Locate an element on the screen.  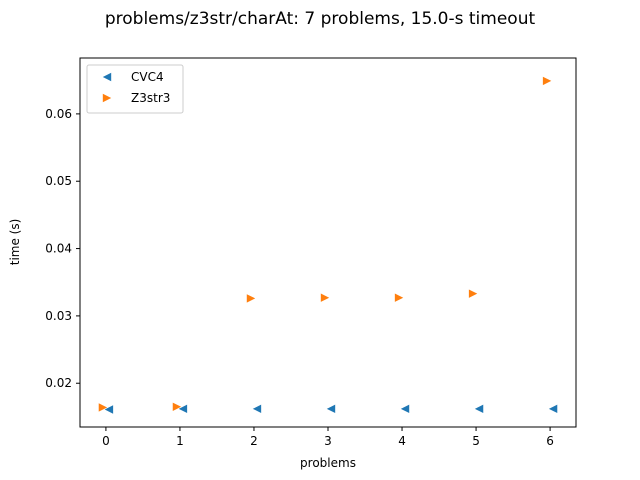
x-tick-label: 5 is located at coordinates (476, 441).